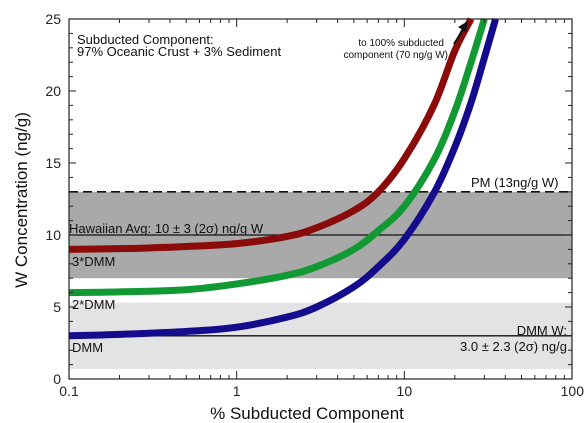 This screenshot has width=584, height=423. Describe the element at coordinates (513, 346) in the screenshot. I see `dmm-w-label-line2: 3.0 ± 2.3 (2σ) ng/g` at that location.